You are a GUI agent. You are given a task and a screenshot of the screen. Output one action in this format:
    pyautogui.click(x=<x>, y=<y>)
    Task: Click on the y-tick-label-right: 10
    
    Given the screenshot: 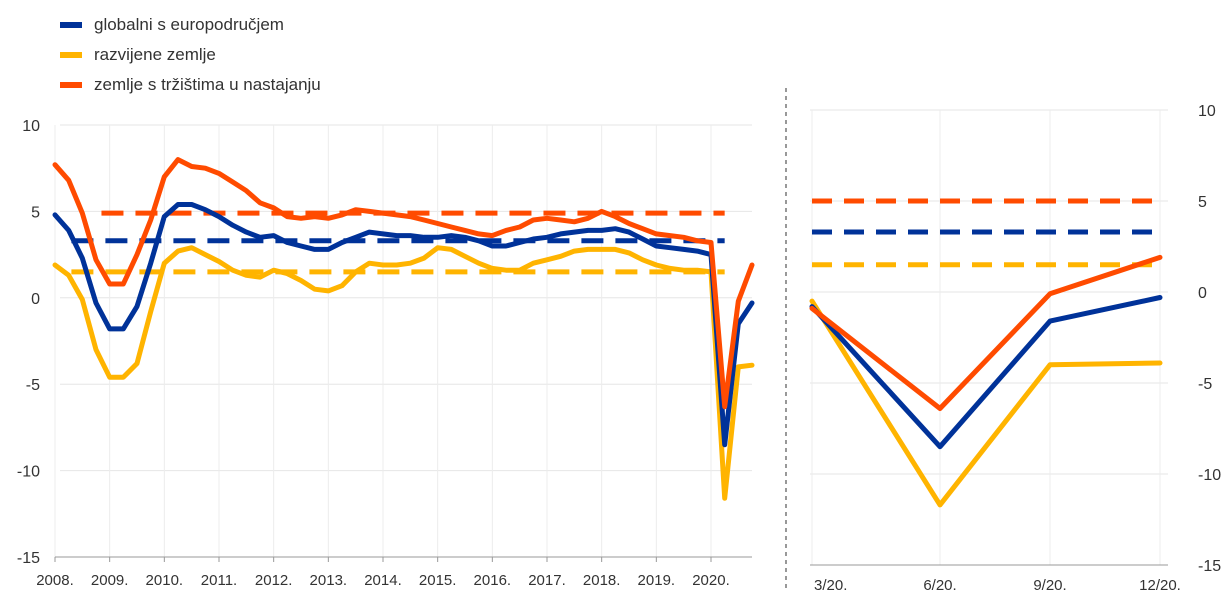 What is the action you would take?
    pyautogui.click(x=1207, y=111)
    